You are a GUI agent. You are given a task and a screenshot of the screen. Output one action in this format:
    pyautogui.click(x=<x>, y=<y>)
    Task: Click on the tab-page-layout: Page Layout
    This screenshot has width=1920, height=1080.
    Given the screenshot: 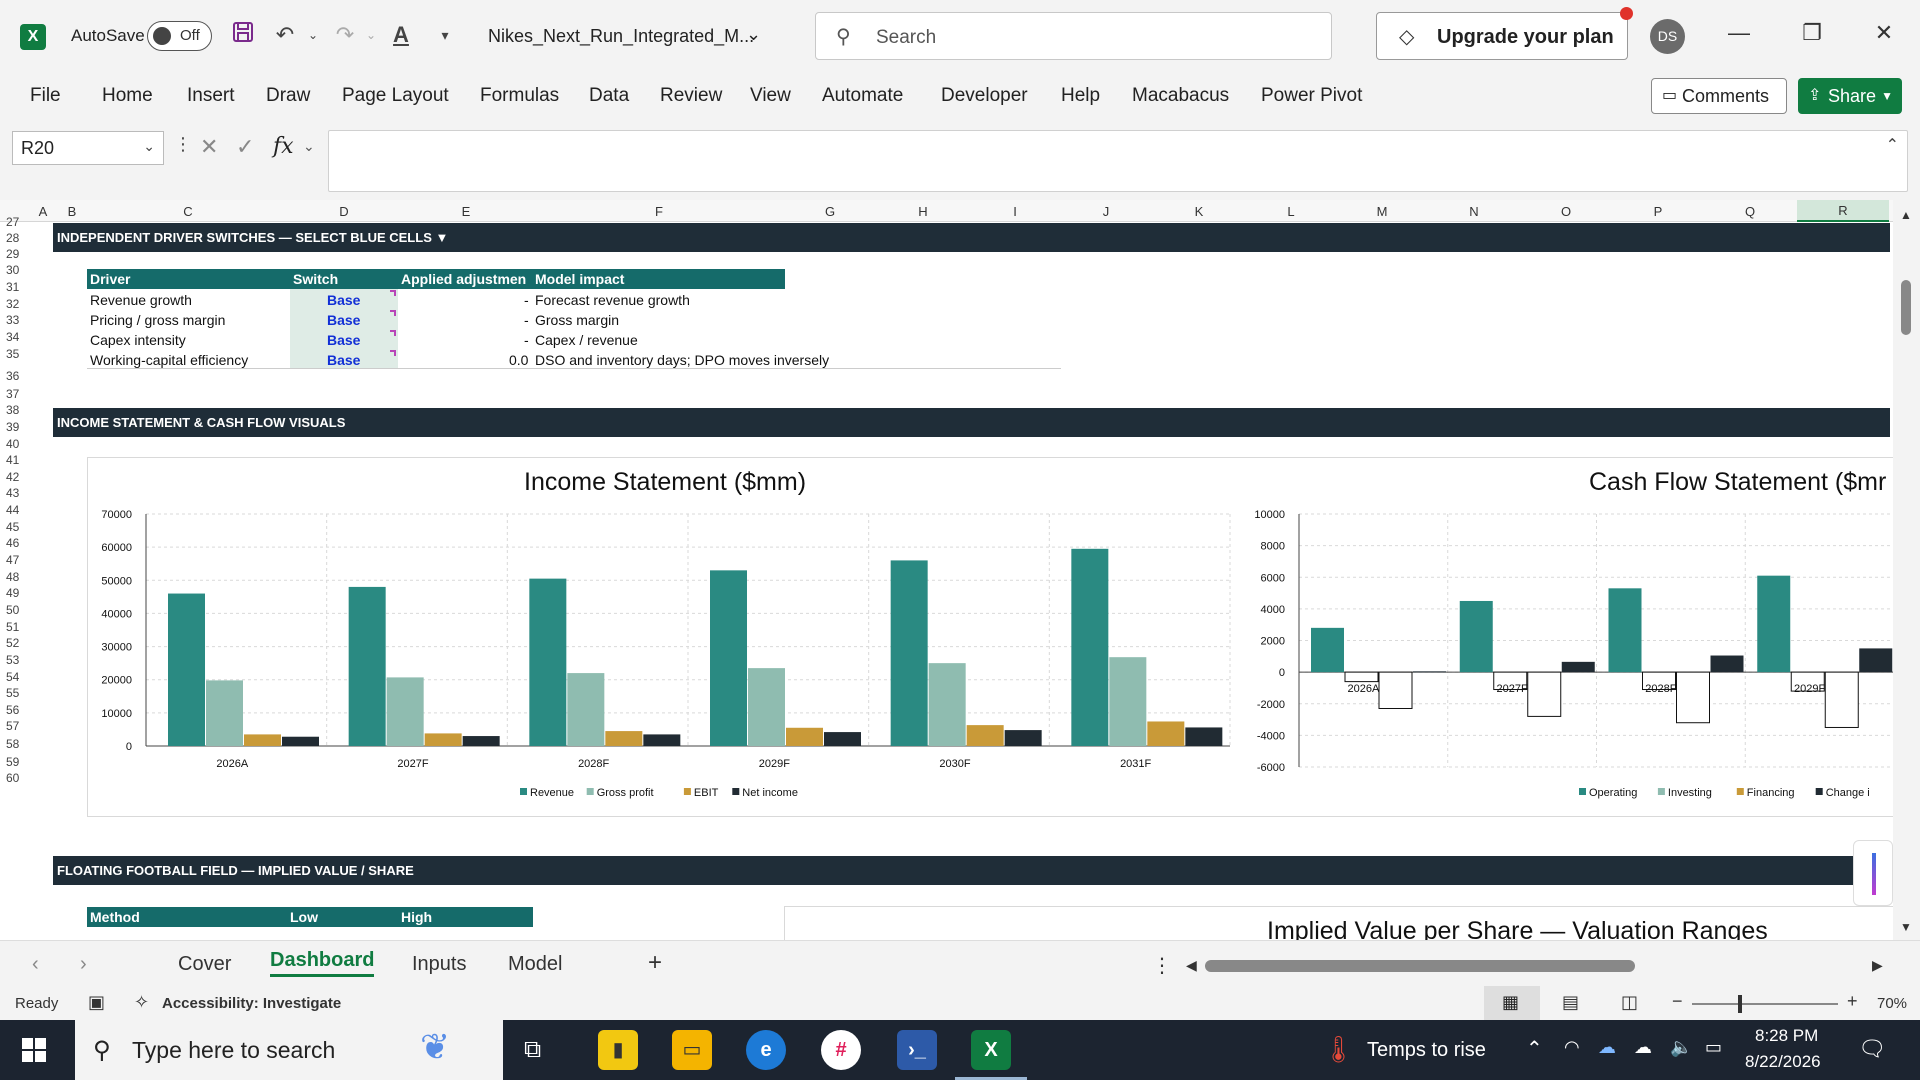 What is the action you would take?
    pyautogui.click(x=395, y=95)
    